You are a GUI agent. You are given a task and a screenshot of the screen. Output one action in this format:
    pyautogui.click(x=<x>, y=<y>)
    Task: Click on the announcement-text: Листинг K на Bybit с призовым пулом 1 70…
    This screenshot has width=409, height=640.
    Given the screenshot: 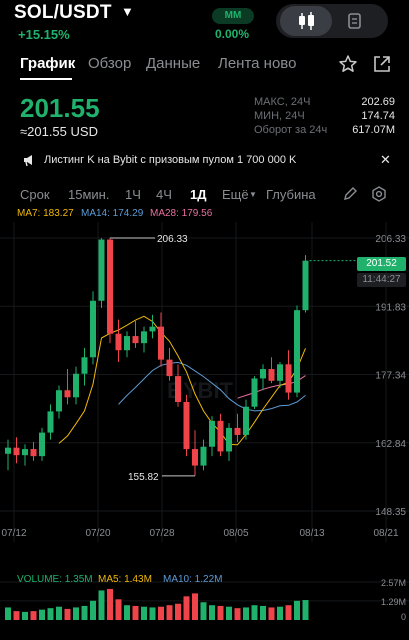 What is the action you would take?
    pyautogui.click(x=170, y=160)
    